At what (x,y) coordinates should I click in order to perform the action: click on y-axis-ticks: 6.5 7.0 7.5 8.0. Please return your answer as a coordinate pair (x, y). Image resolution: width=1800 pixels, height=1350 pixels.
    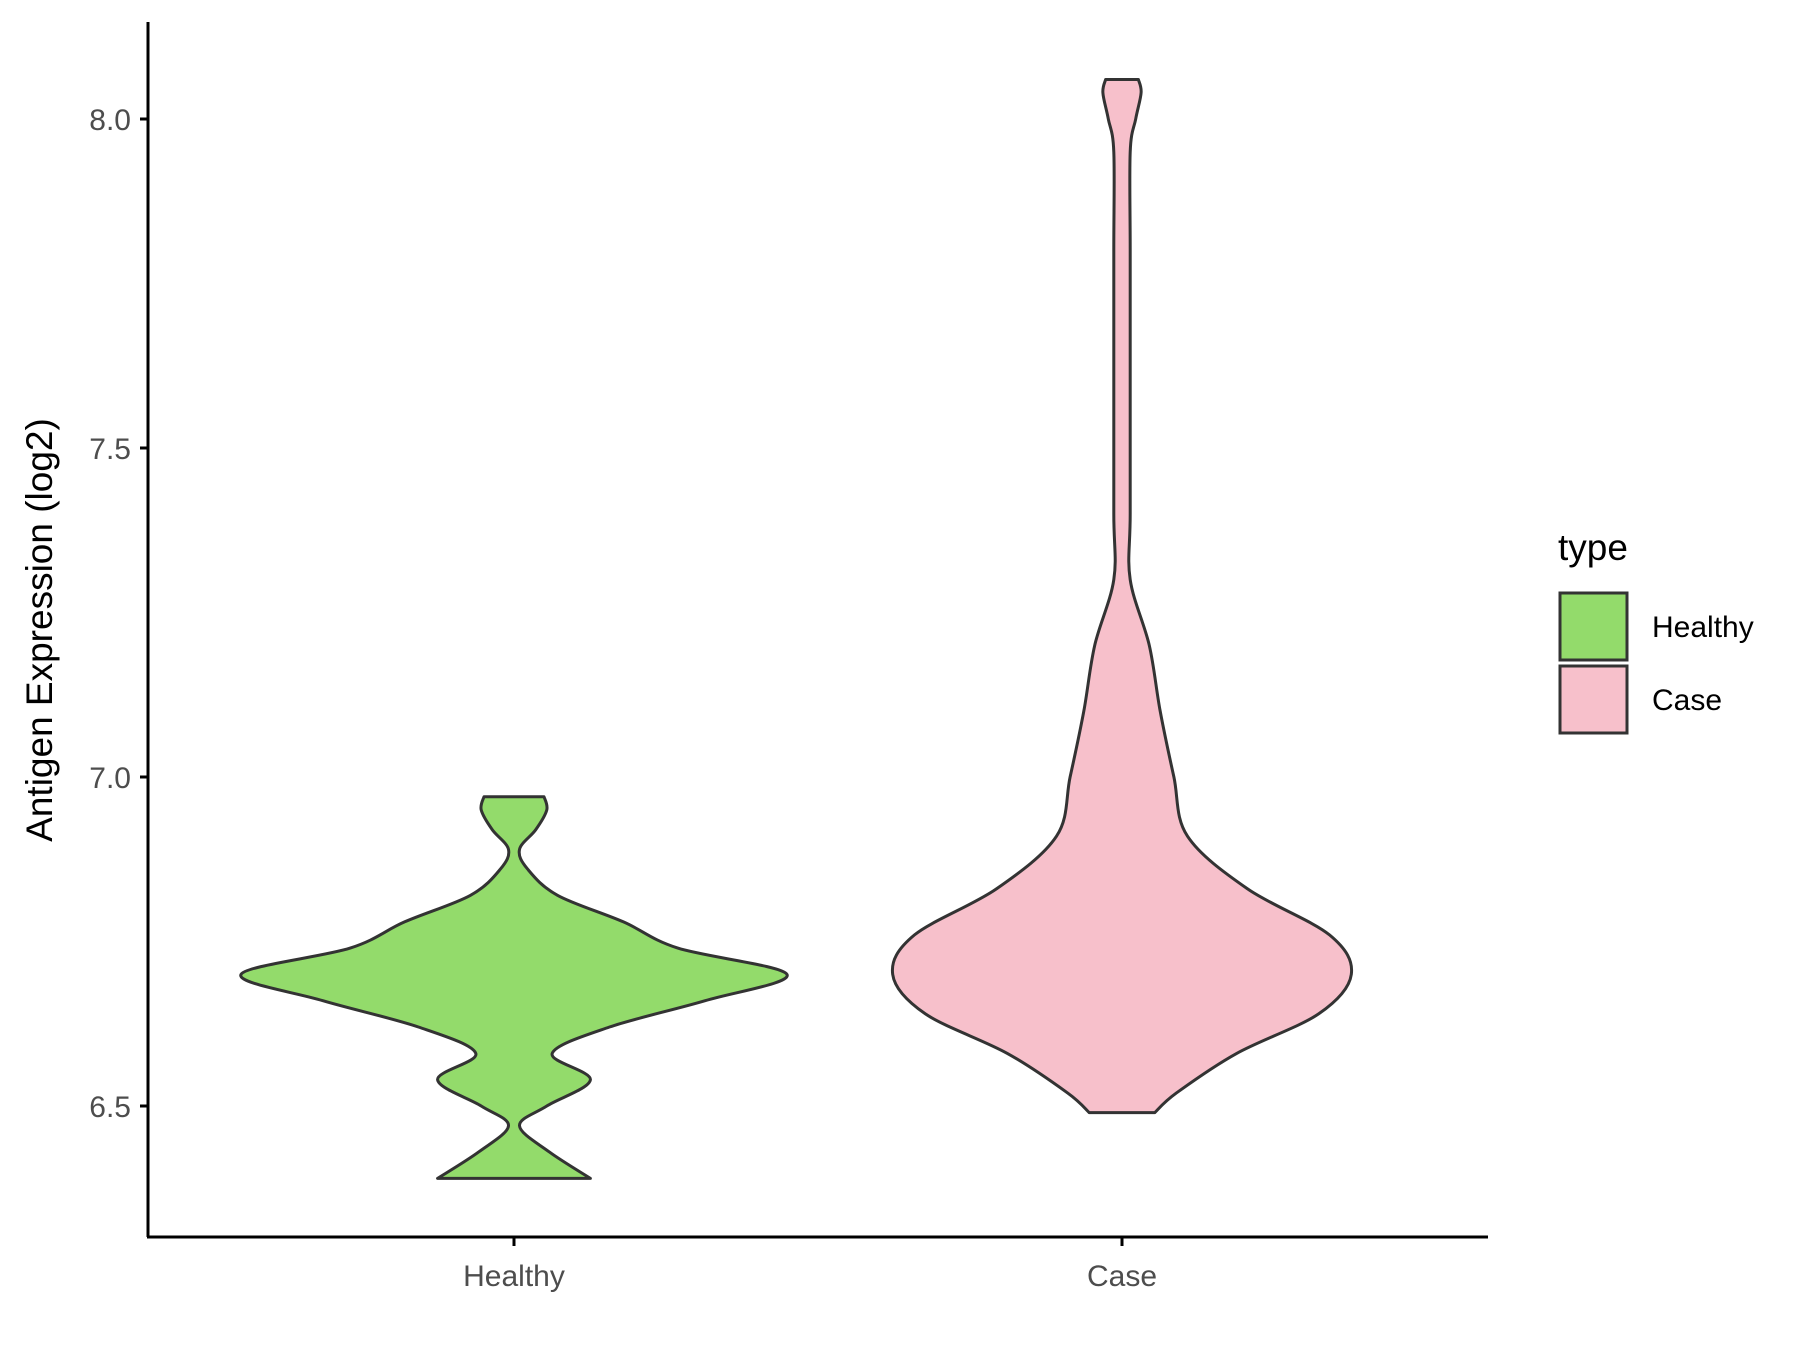
    Looking at the image, I should click on (118, 614).